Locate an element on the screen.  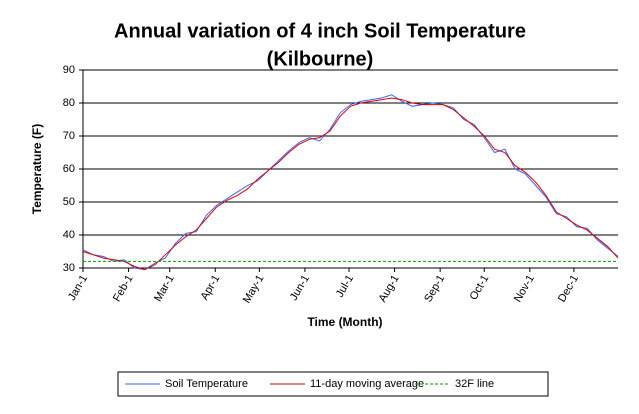
y-tick-label: 40 is located at coordinates (69, 235).